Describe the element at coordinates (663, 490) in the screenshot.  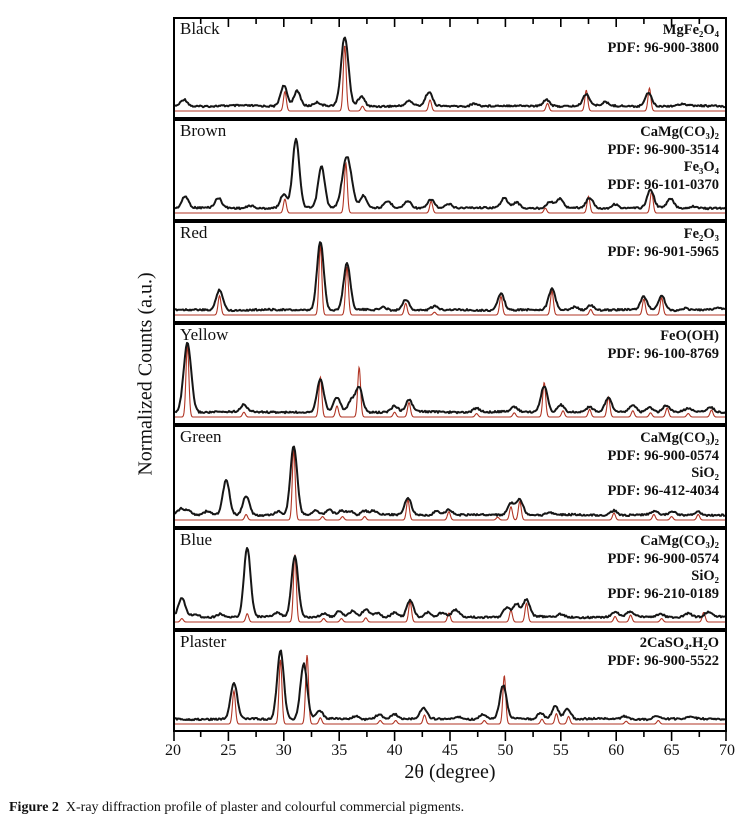
I see `phase-pdf-number: PDF: 96-412-4034` at that location.